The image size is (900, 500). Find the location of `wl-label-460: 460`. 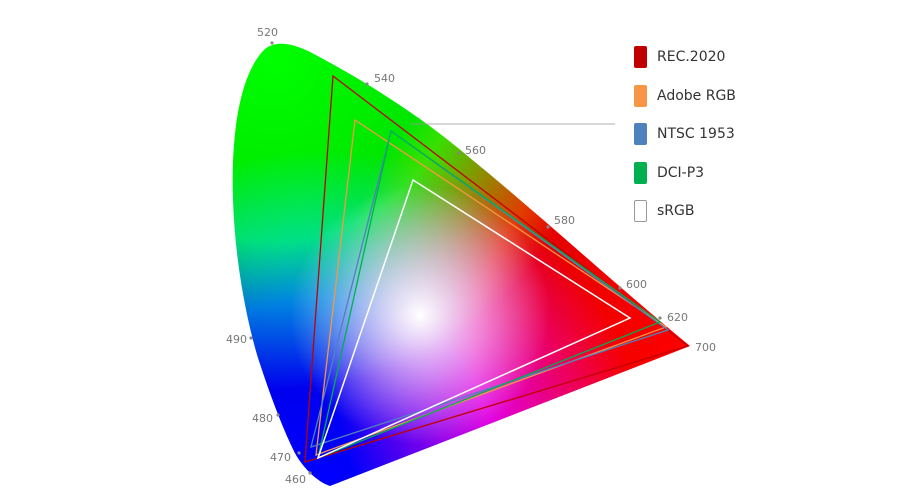

wl-label-460: 460 is located at coordinates (295, 479).